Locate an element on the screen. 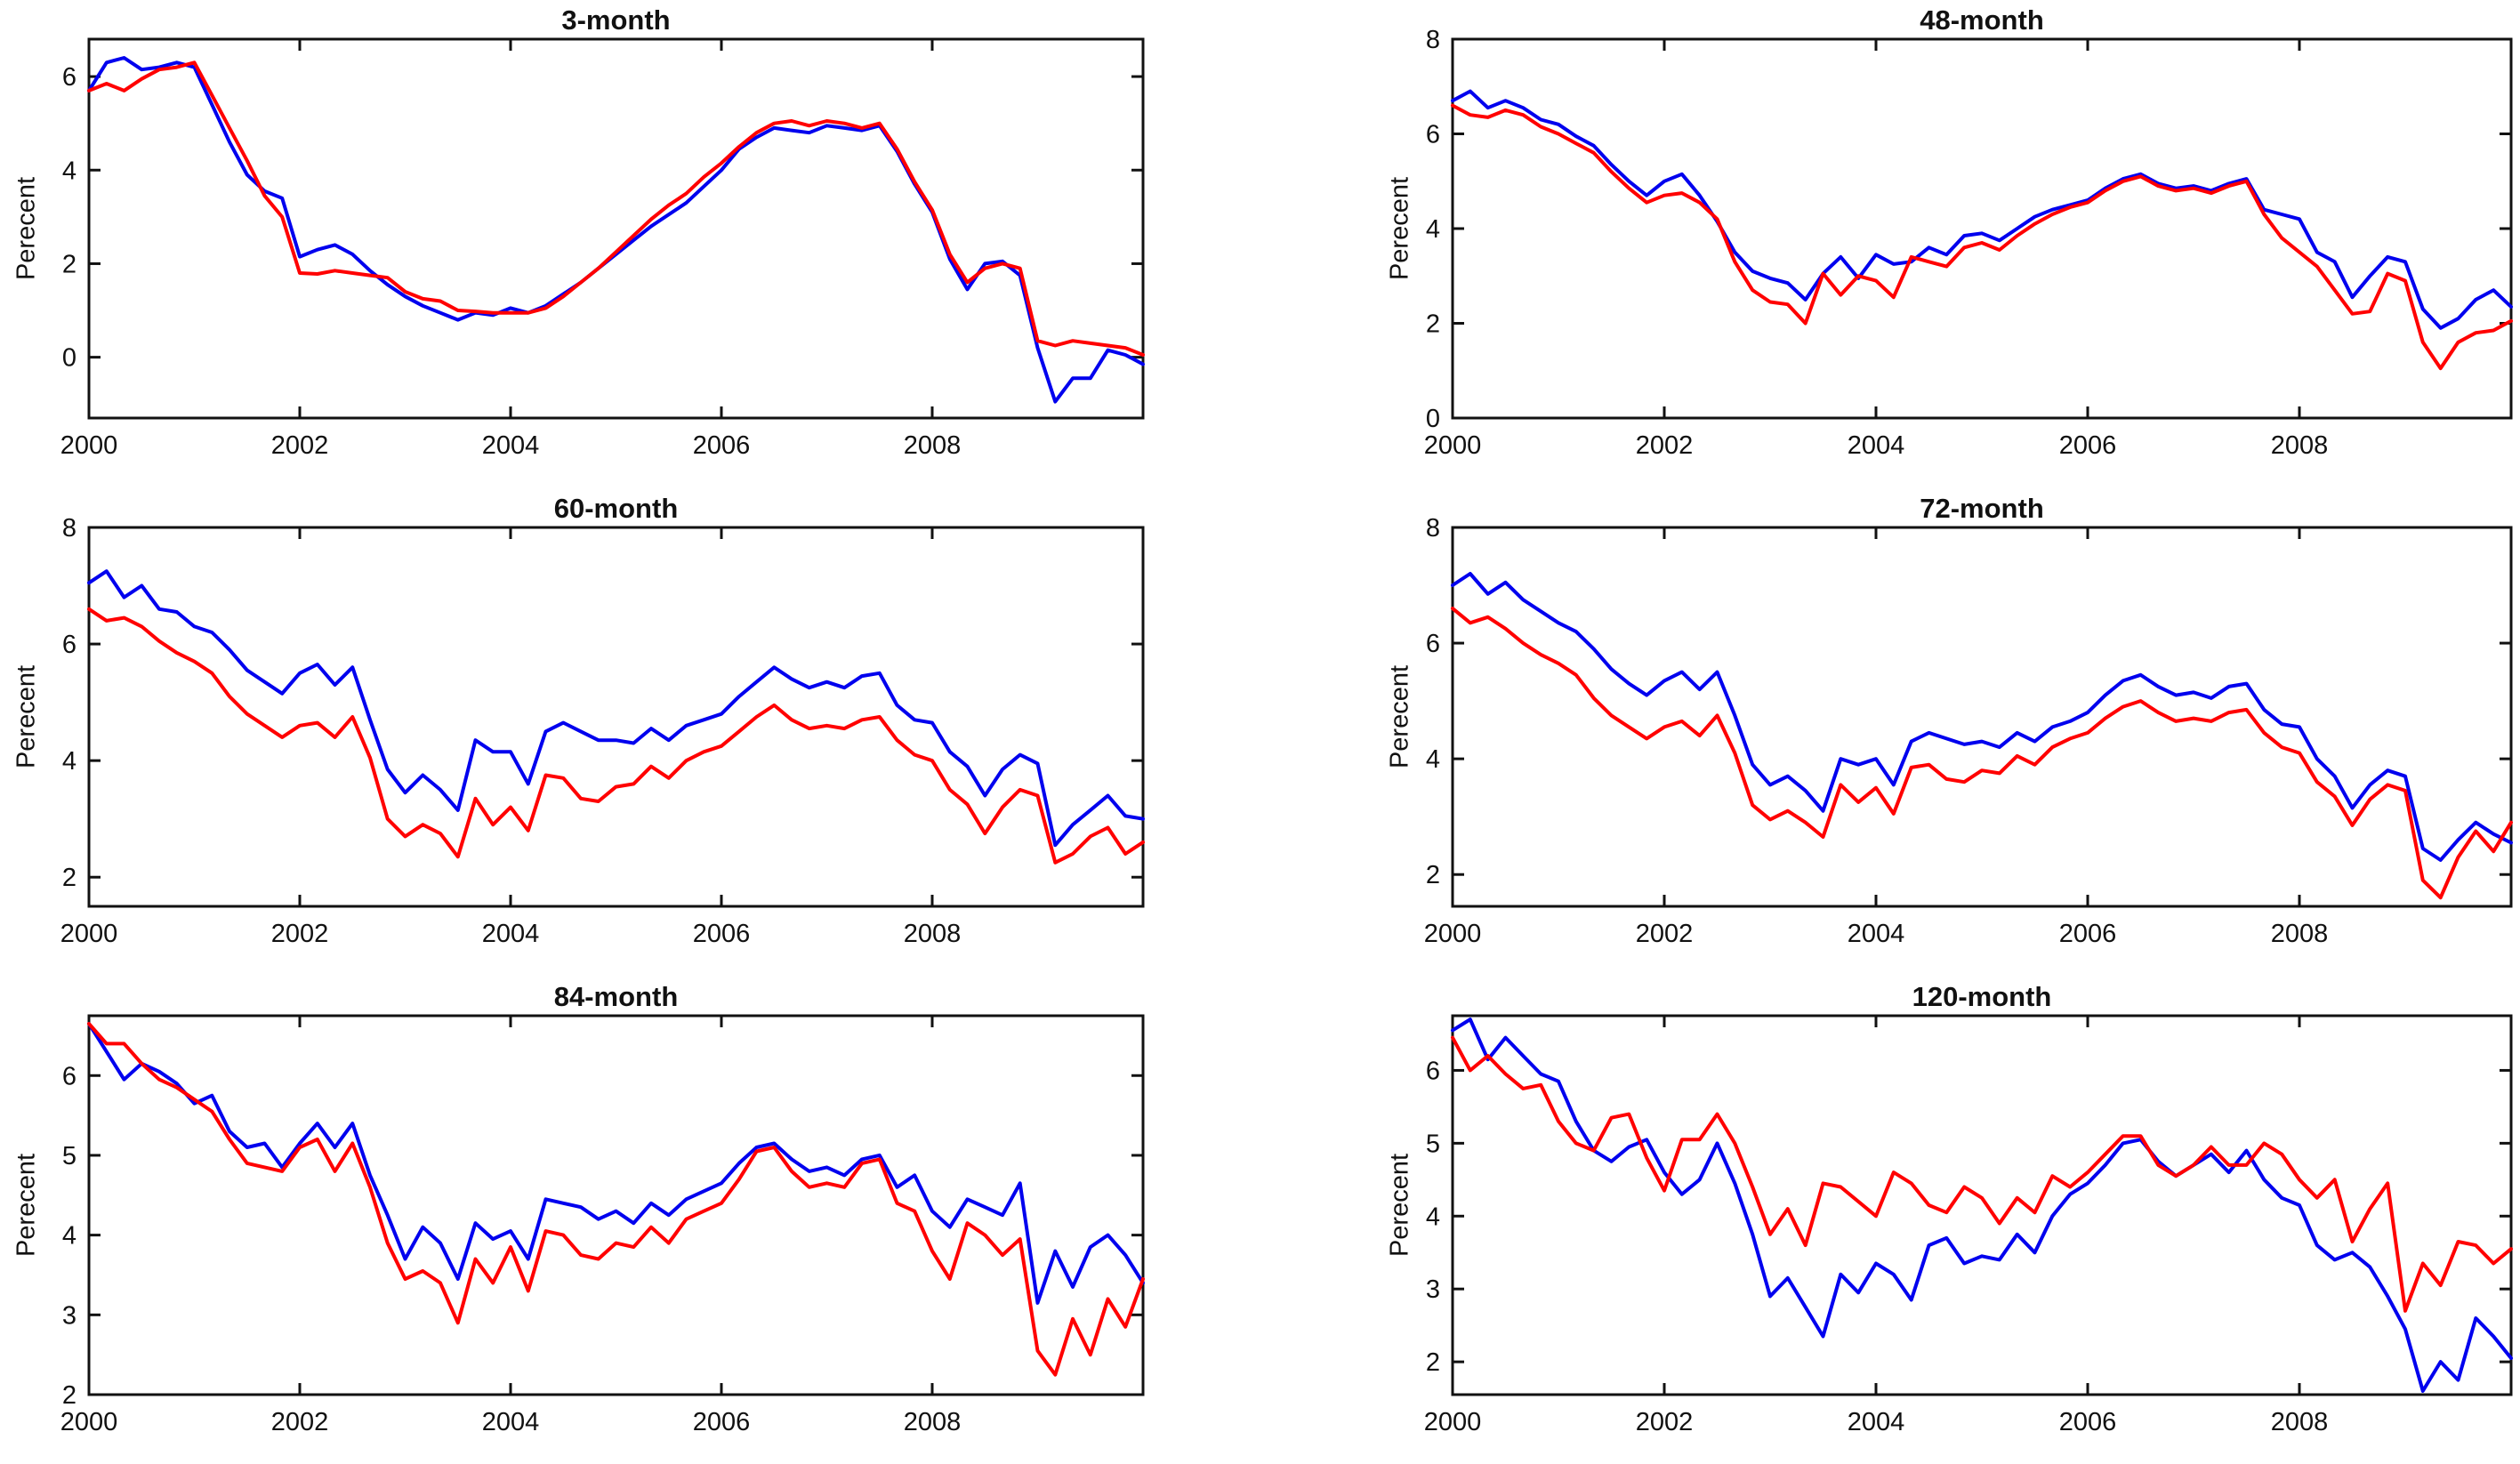 This screenshot has height=1464, width=2520. chart-plot-area: 2000 2002 2004 2006 2008 0 2 4 6 is located at coordinates (602, 249).